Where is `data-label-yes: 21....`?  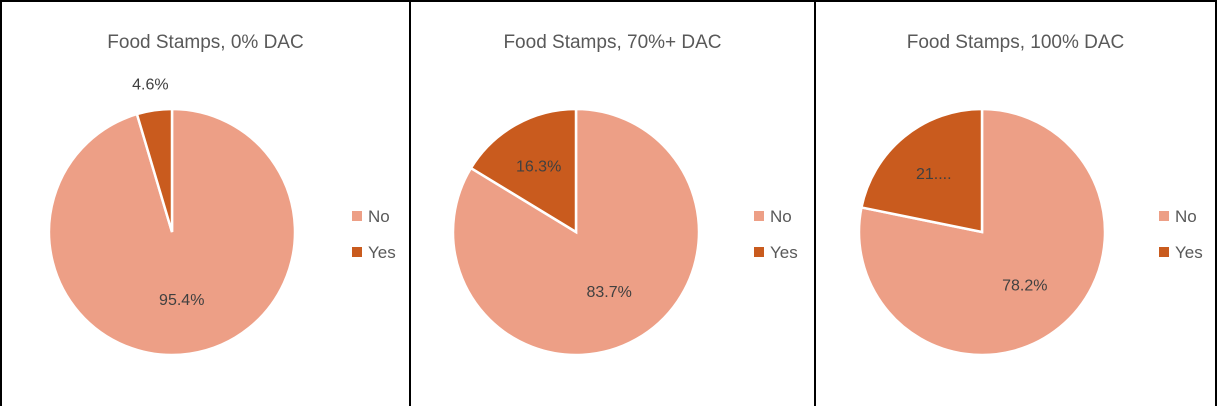 data-label-yes: 21.... is located at coordinates (934, 174).